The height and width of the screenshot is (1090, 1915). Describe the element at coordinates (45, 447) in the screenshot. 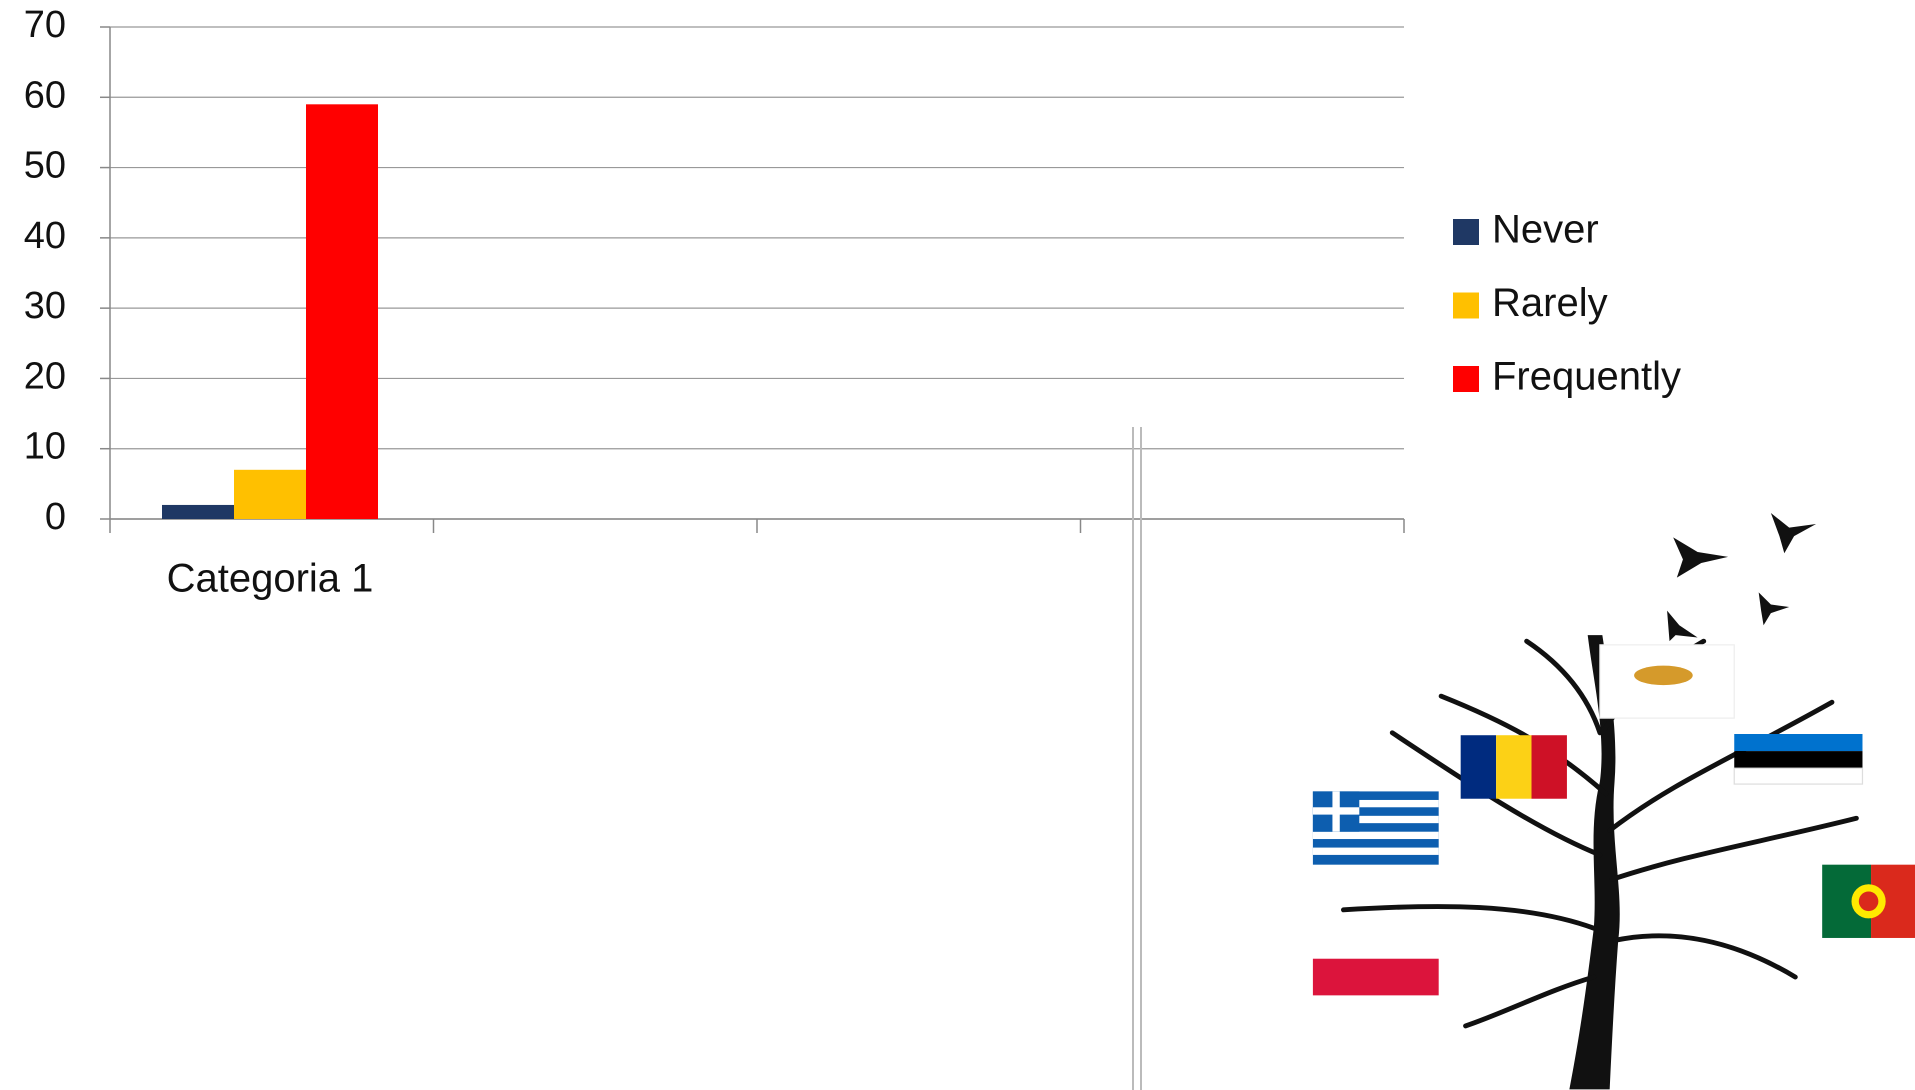

I see `y-tick-label: 10` at that location.